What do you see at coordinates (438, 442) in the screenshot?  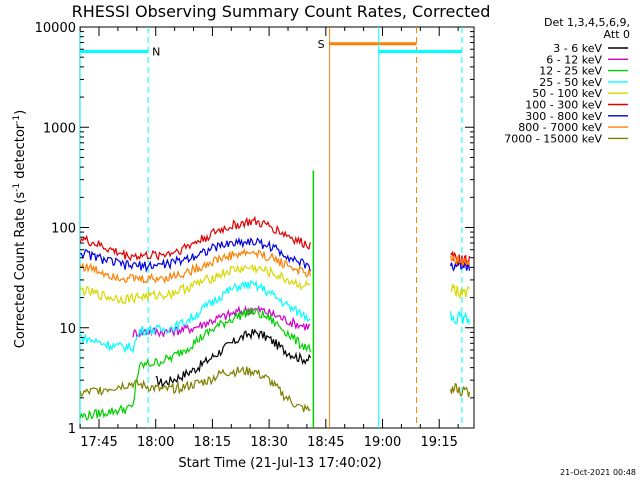 I see `x-tick-label: 19:15` at bounding box center [438, 442].